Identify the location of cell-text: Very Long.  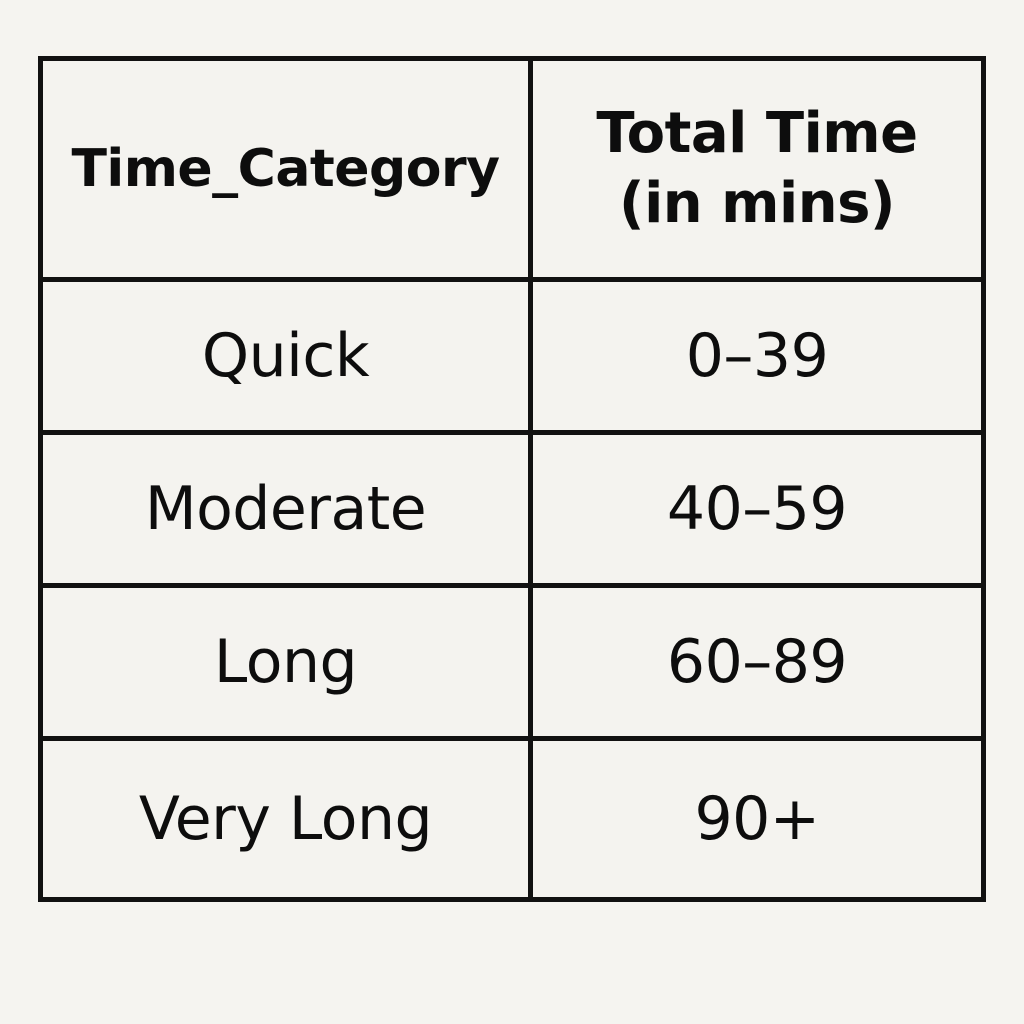
(285, 819).